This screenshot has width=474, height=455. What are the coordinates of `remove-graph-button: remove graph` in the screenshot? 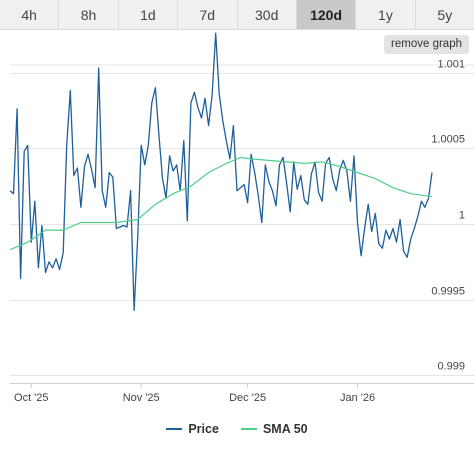 It's located at (426, 44).